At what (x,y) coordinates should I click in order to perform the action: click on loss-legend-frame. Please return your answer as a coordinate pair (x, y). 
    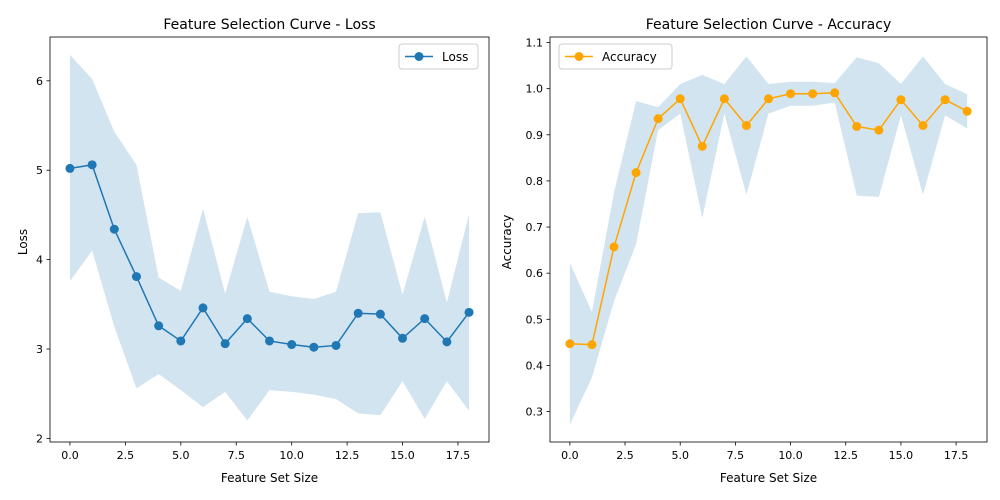
    Looking at the image, I should click on (438, 56).